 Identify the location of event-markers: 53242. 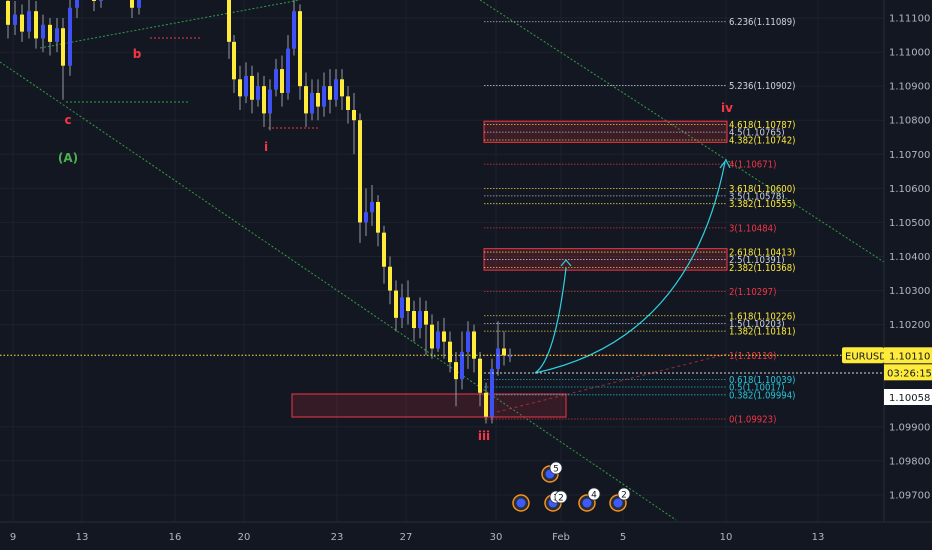
(571, 486).